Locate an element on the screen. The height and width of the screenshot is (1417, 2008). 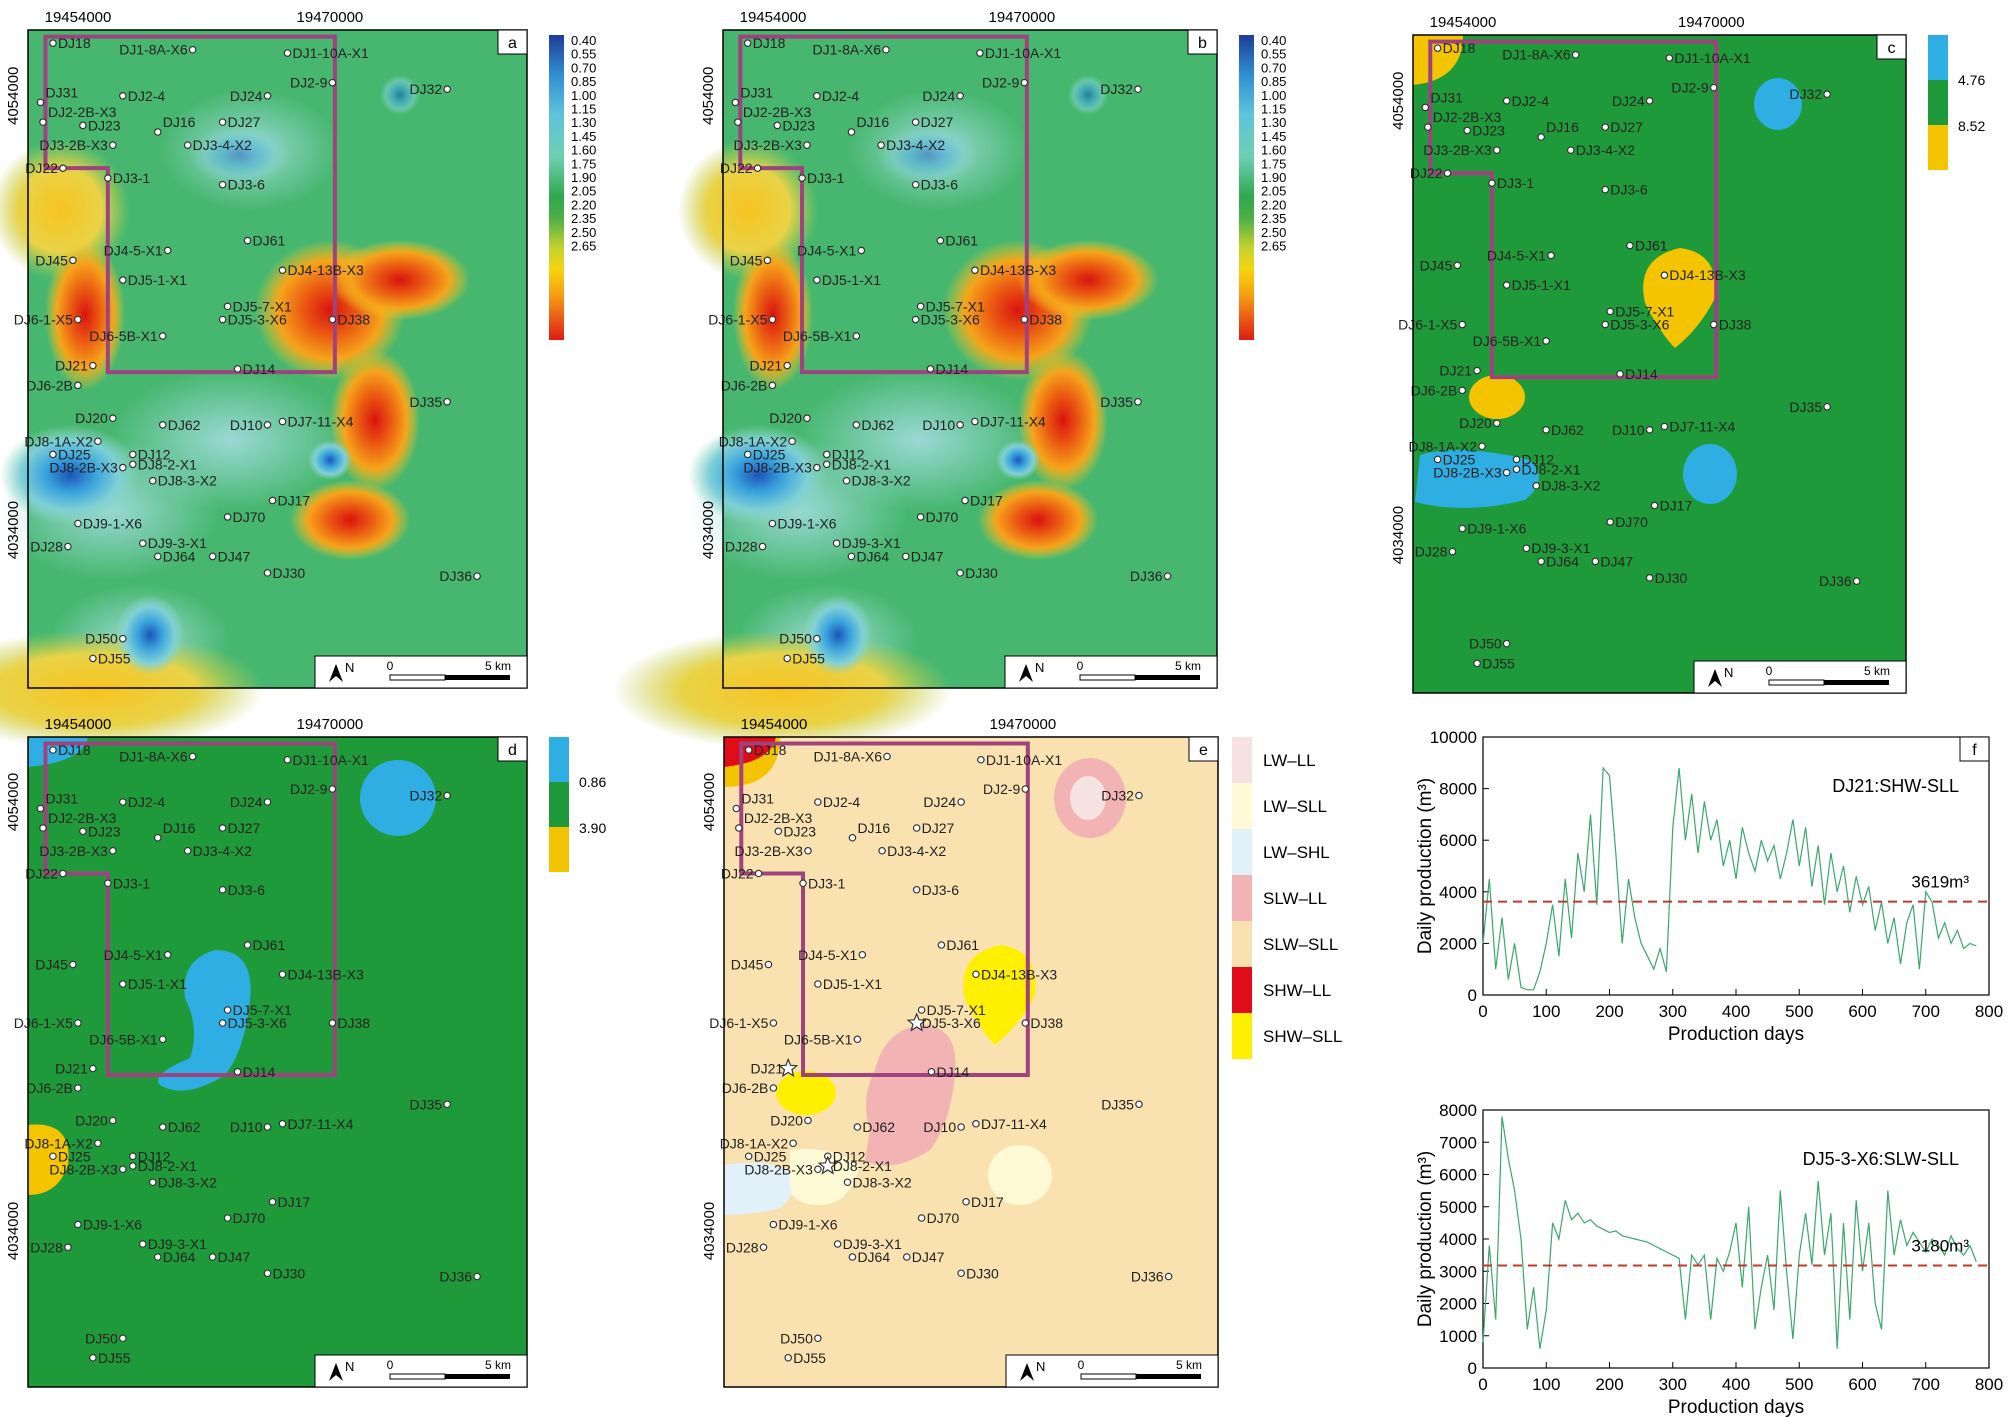
north-arrow-icon is located at coordinates (1027, 1372).